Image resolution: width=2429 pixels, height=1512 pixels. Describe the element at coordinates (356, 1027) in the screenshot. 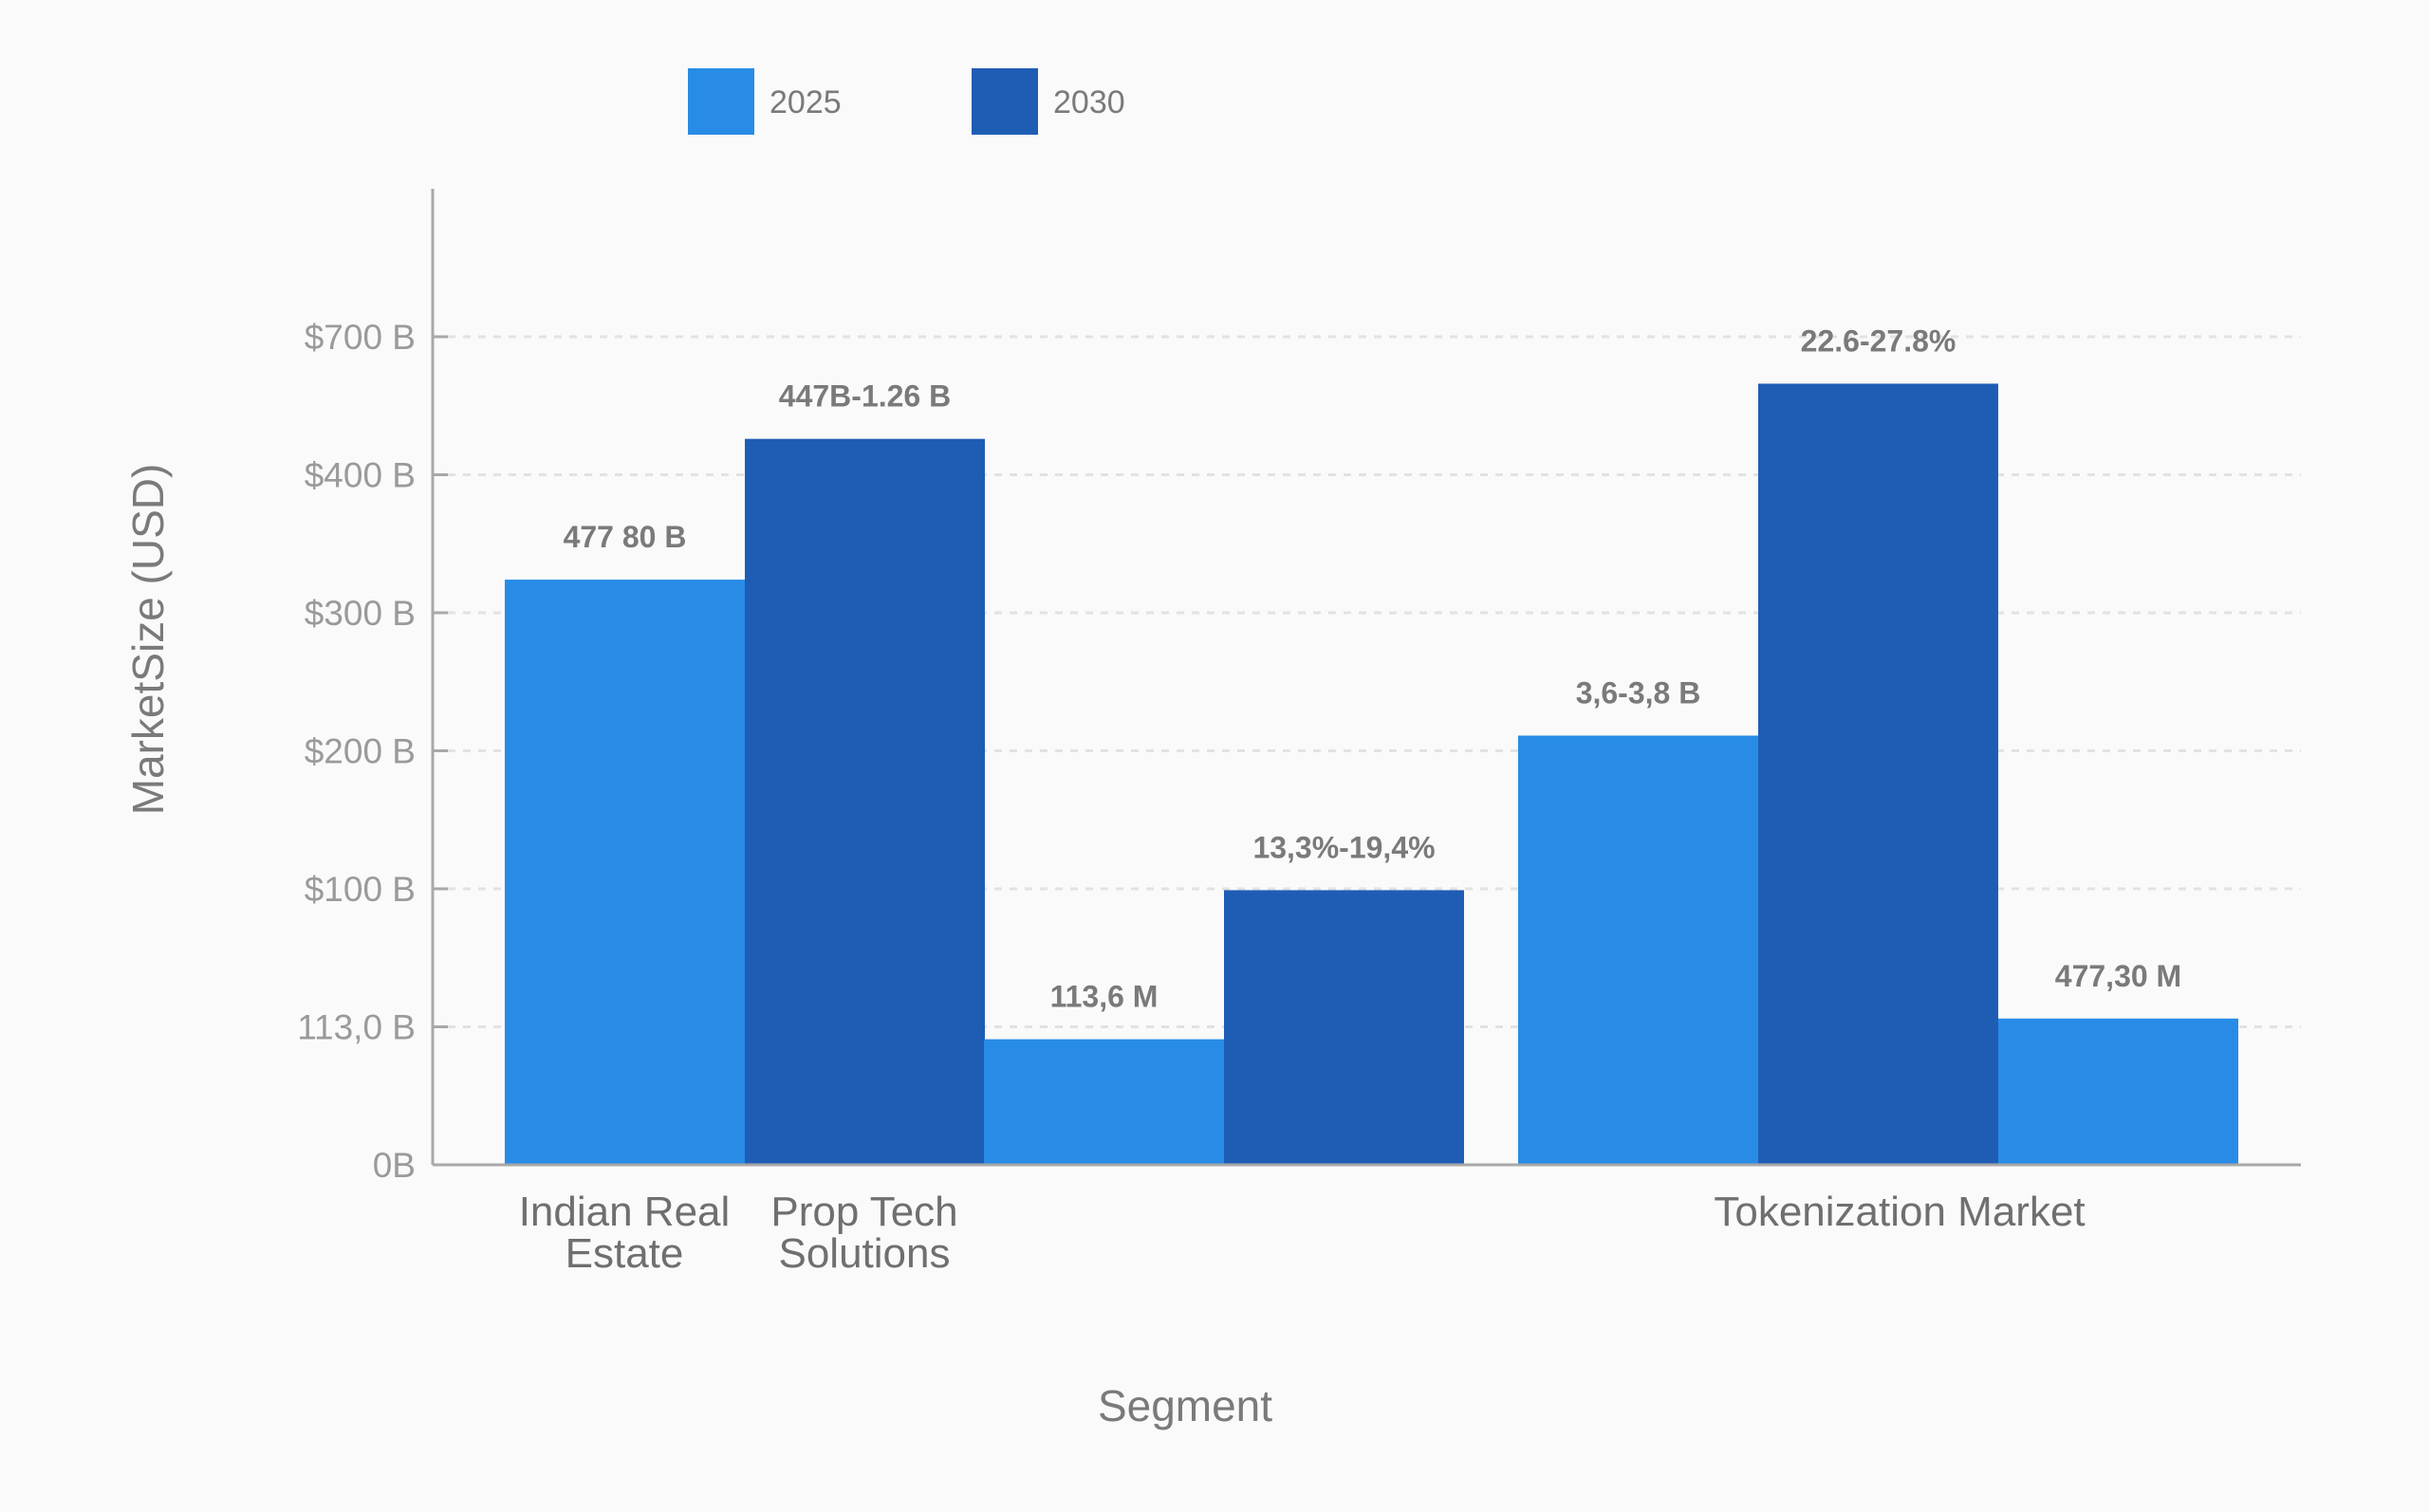

I see `y-tick-label: 113,0 B` at that location.